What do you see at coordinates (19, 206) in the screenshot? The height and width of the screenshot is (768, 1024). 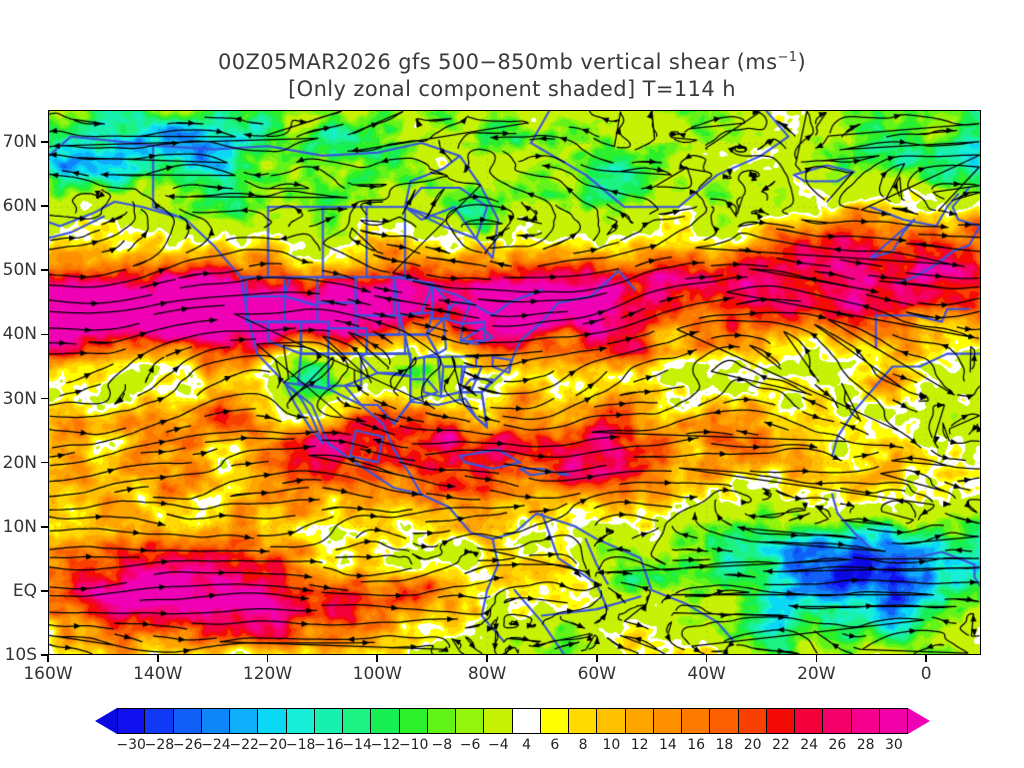 I see `y-axis-label-60n: 60N` at bounding box center [19, 206].